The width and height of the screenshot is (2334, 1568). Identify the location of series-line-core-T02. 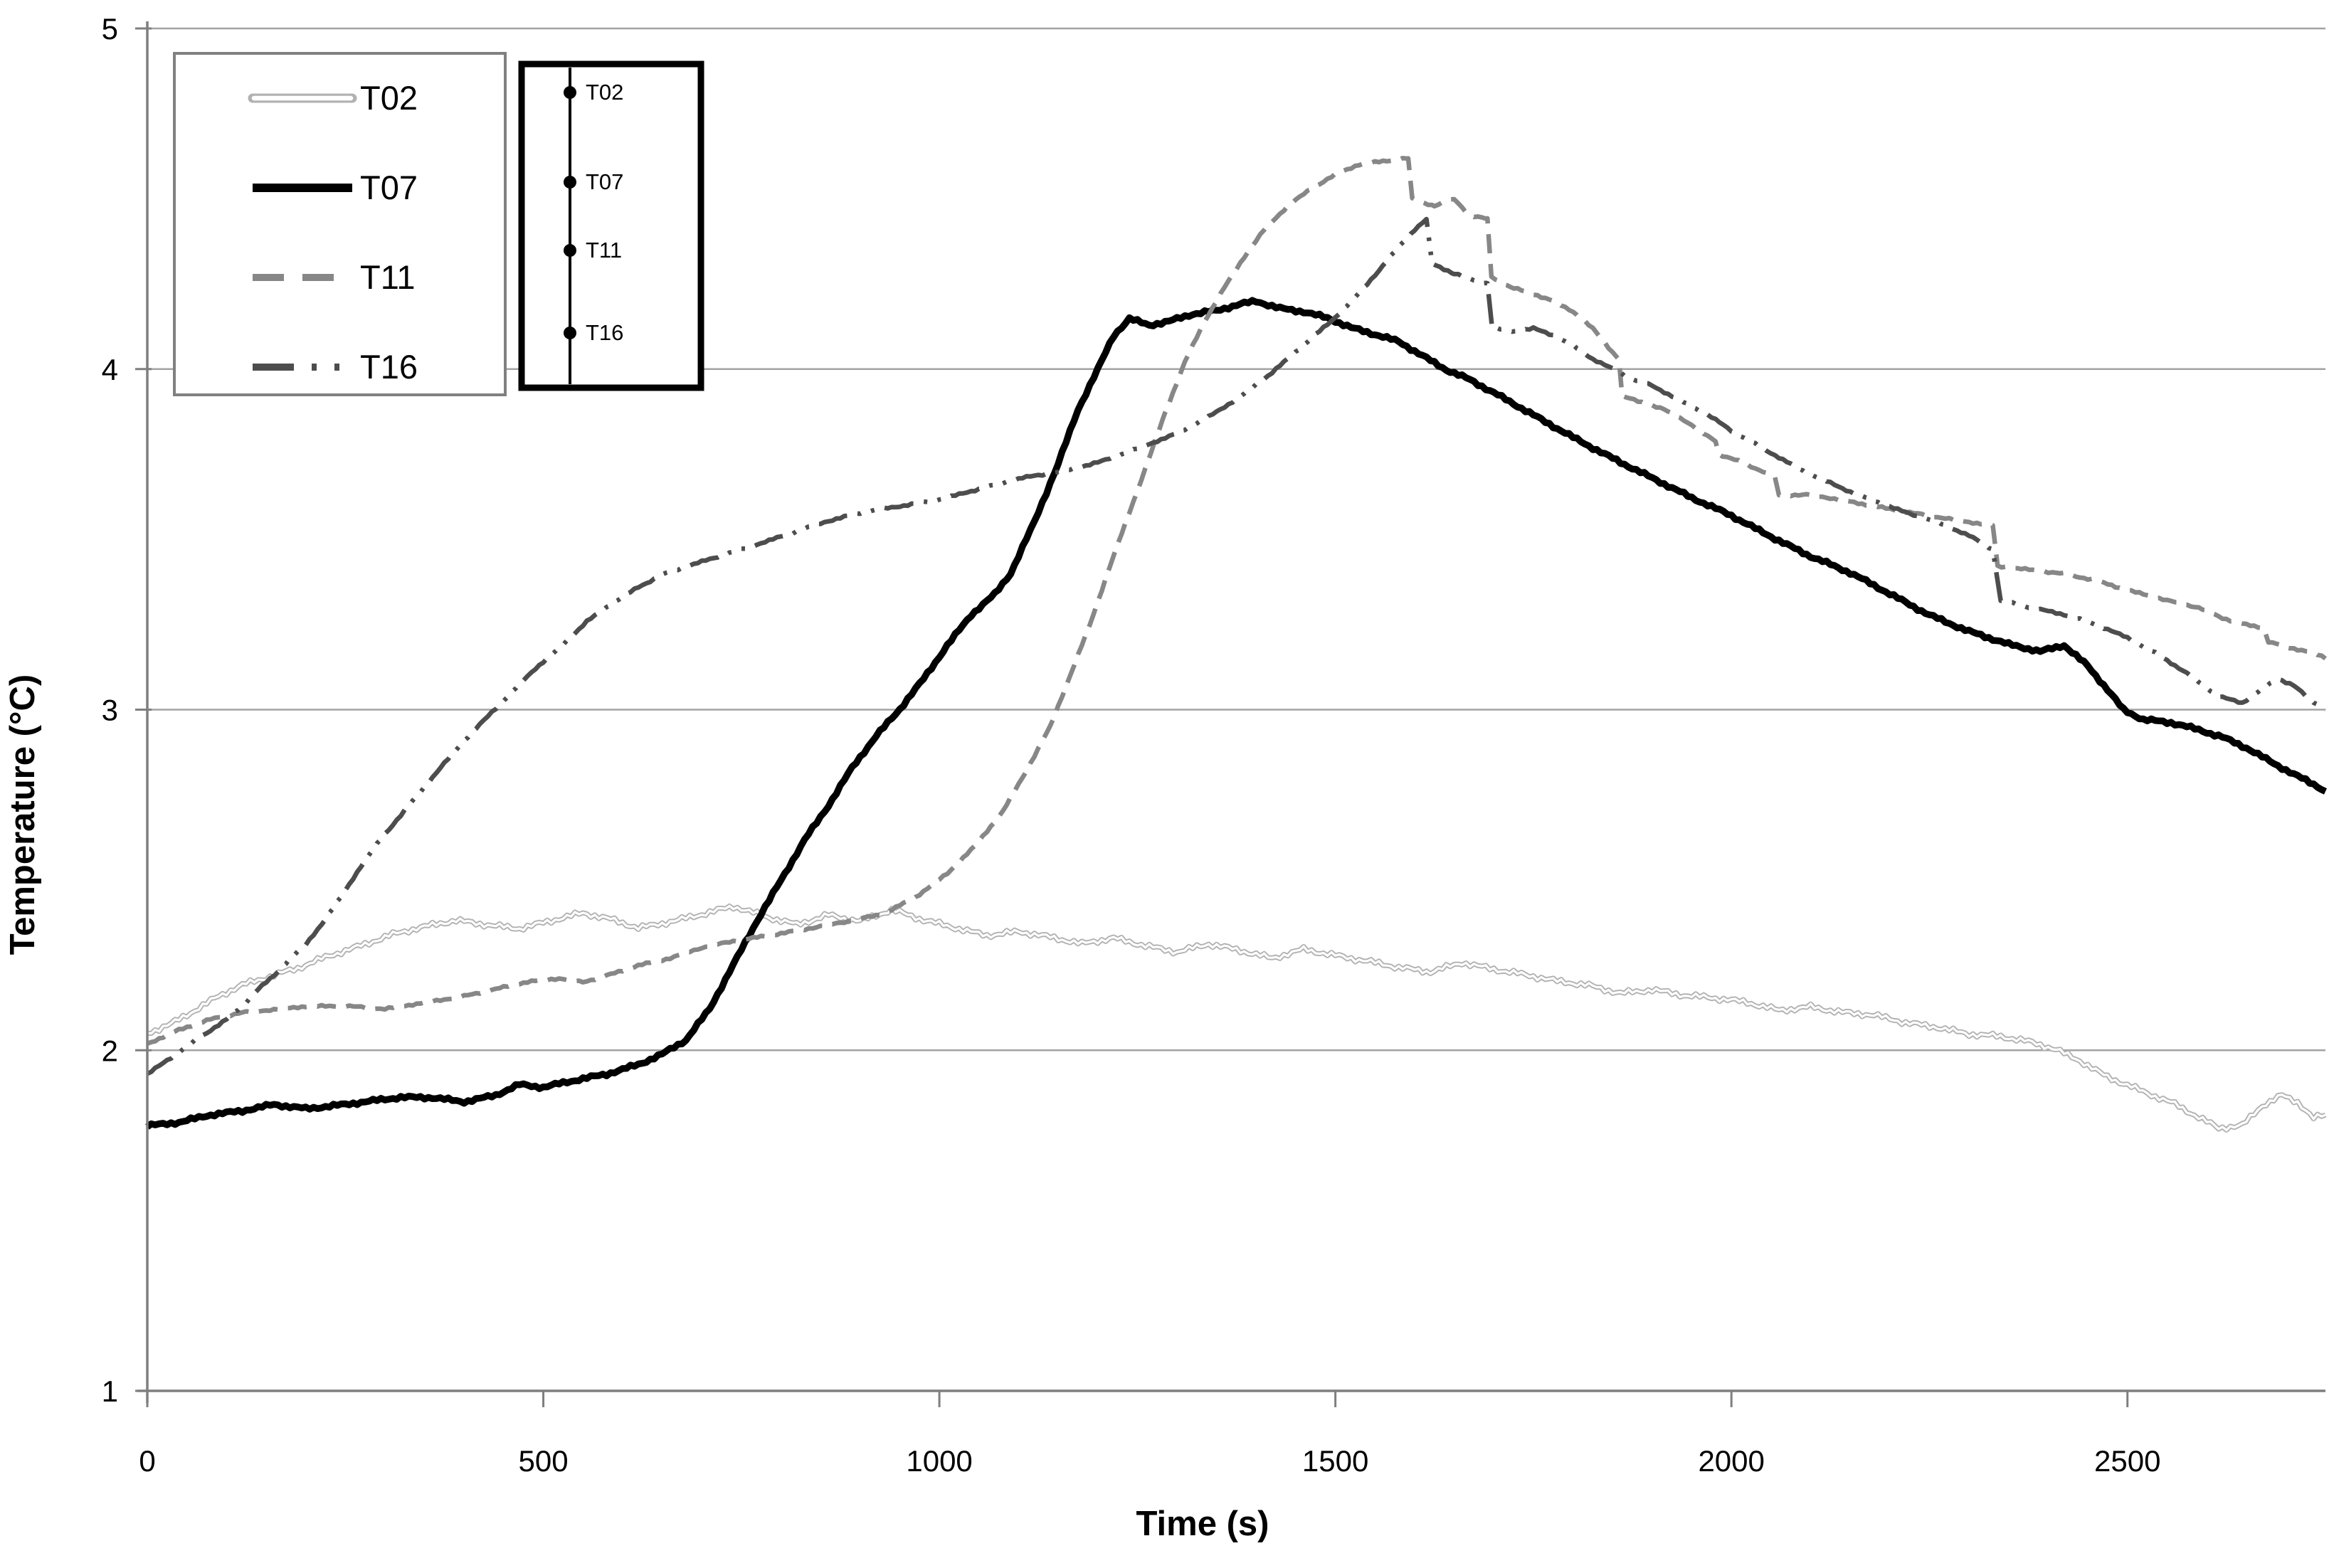
(1236, 1018).